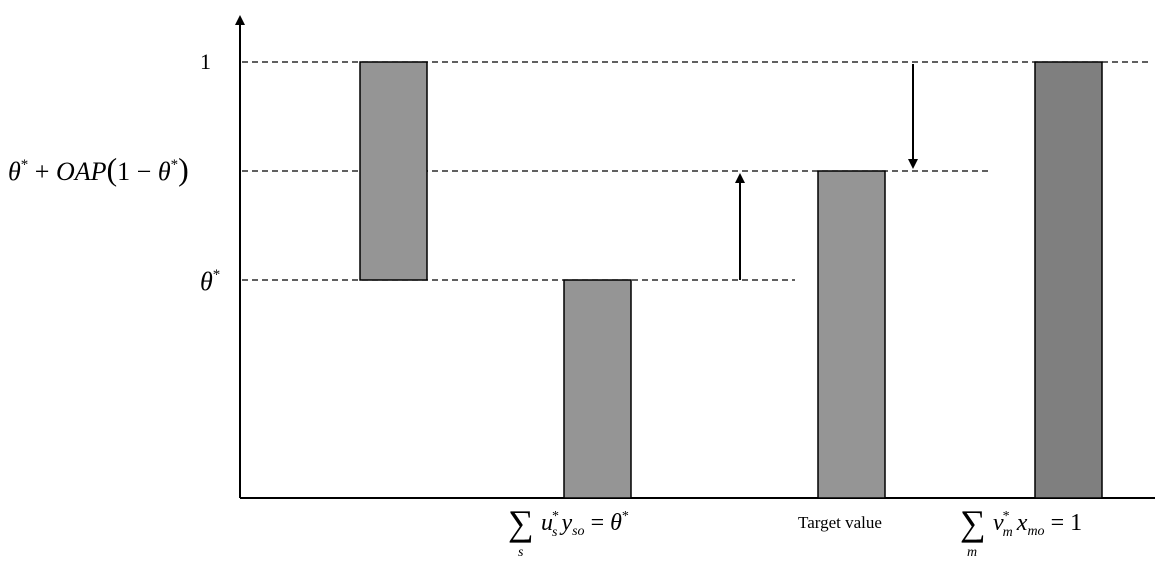 This screenshot has width=1162, height=561. What do you see at coordinates (1068, 280) in the screenshot?
I see `bar-input-one` at bounding box center [1068, 280].